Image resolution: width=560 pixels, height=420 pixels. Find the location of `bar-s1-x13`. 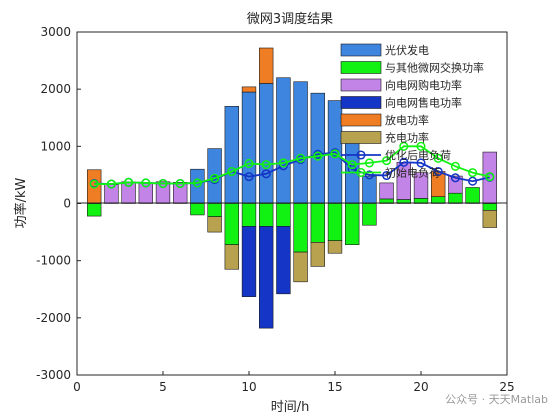

bar-s1-x13 is located at coordinates (300, 228).